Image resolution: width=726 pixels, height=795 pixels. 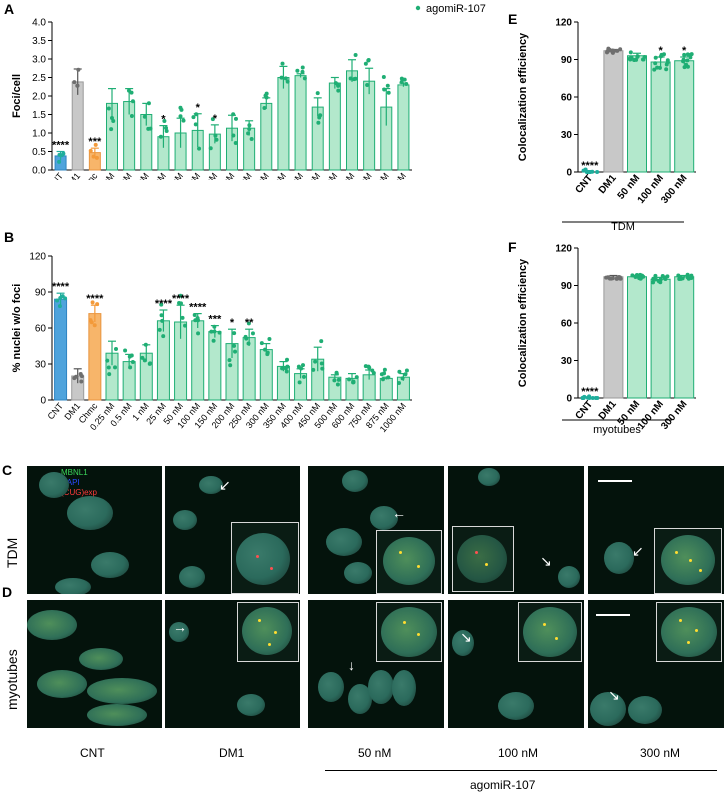 I want to click on legend-marker, so click(x=418, y=8).